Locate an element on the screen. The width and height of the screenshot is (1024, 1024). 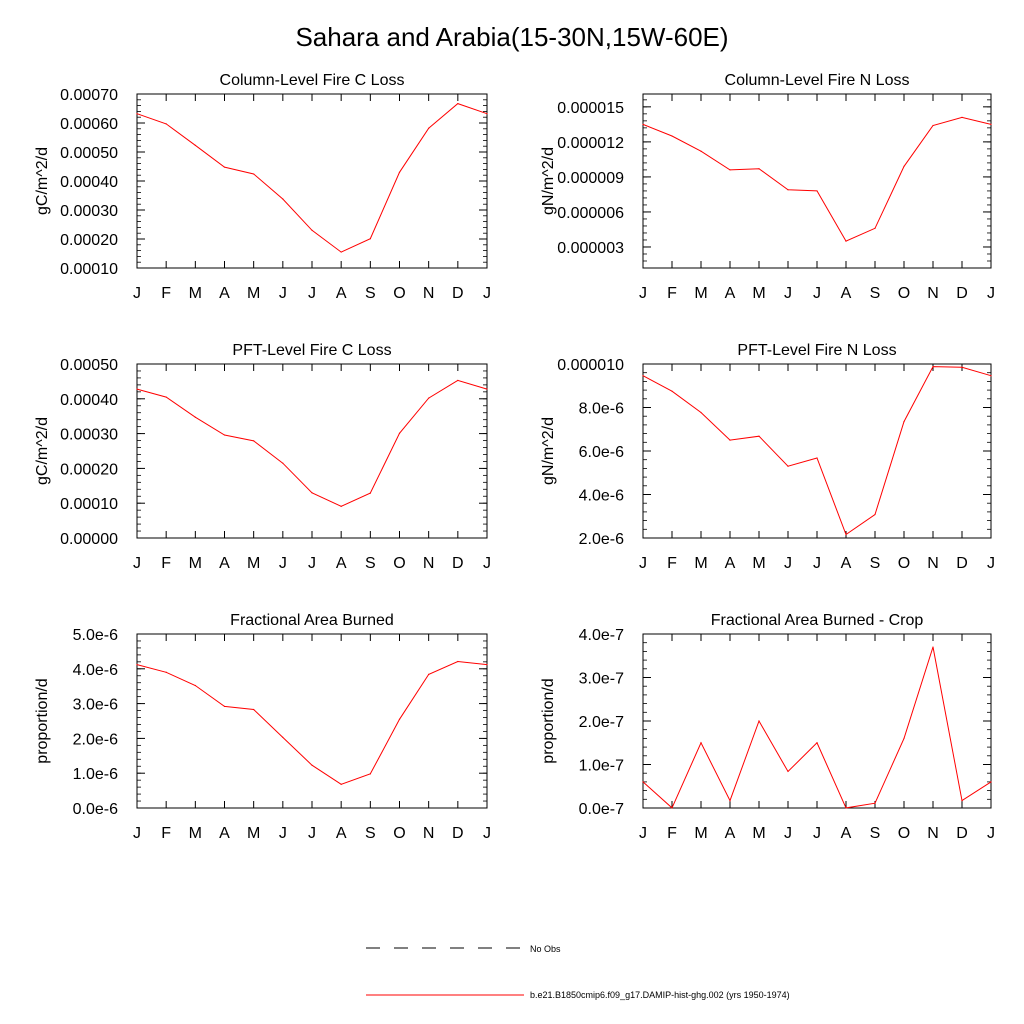
chart-title: PFT-Level Fire N Loss is located at coordinates (816, 350).